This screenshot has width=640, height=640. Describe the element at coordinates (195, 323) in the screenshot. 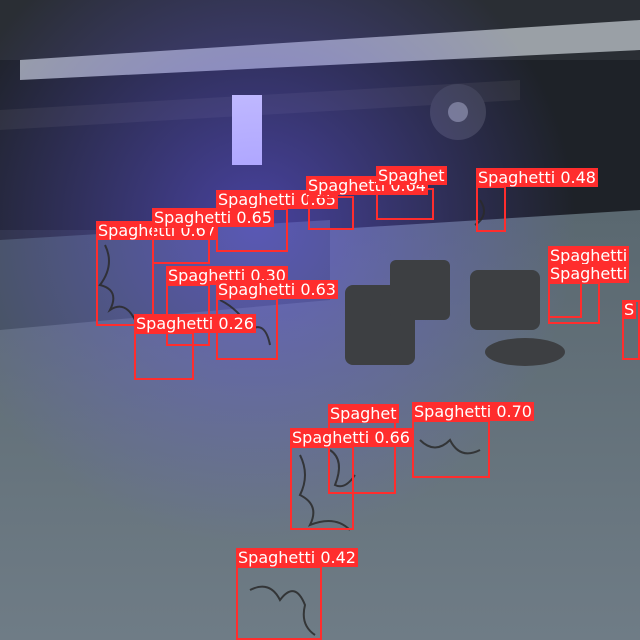

I see `detection-label: Spaghetti 0.26` at that location.